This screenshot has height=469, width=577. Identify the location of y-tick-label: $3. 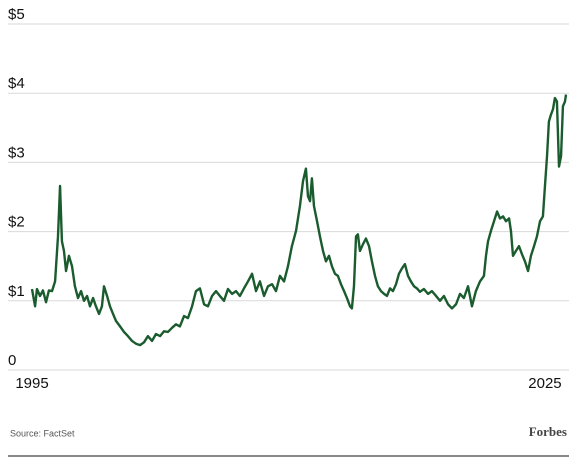
(16, 152).